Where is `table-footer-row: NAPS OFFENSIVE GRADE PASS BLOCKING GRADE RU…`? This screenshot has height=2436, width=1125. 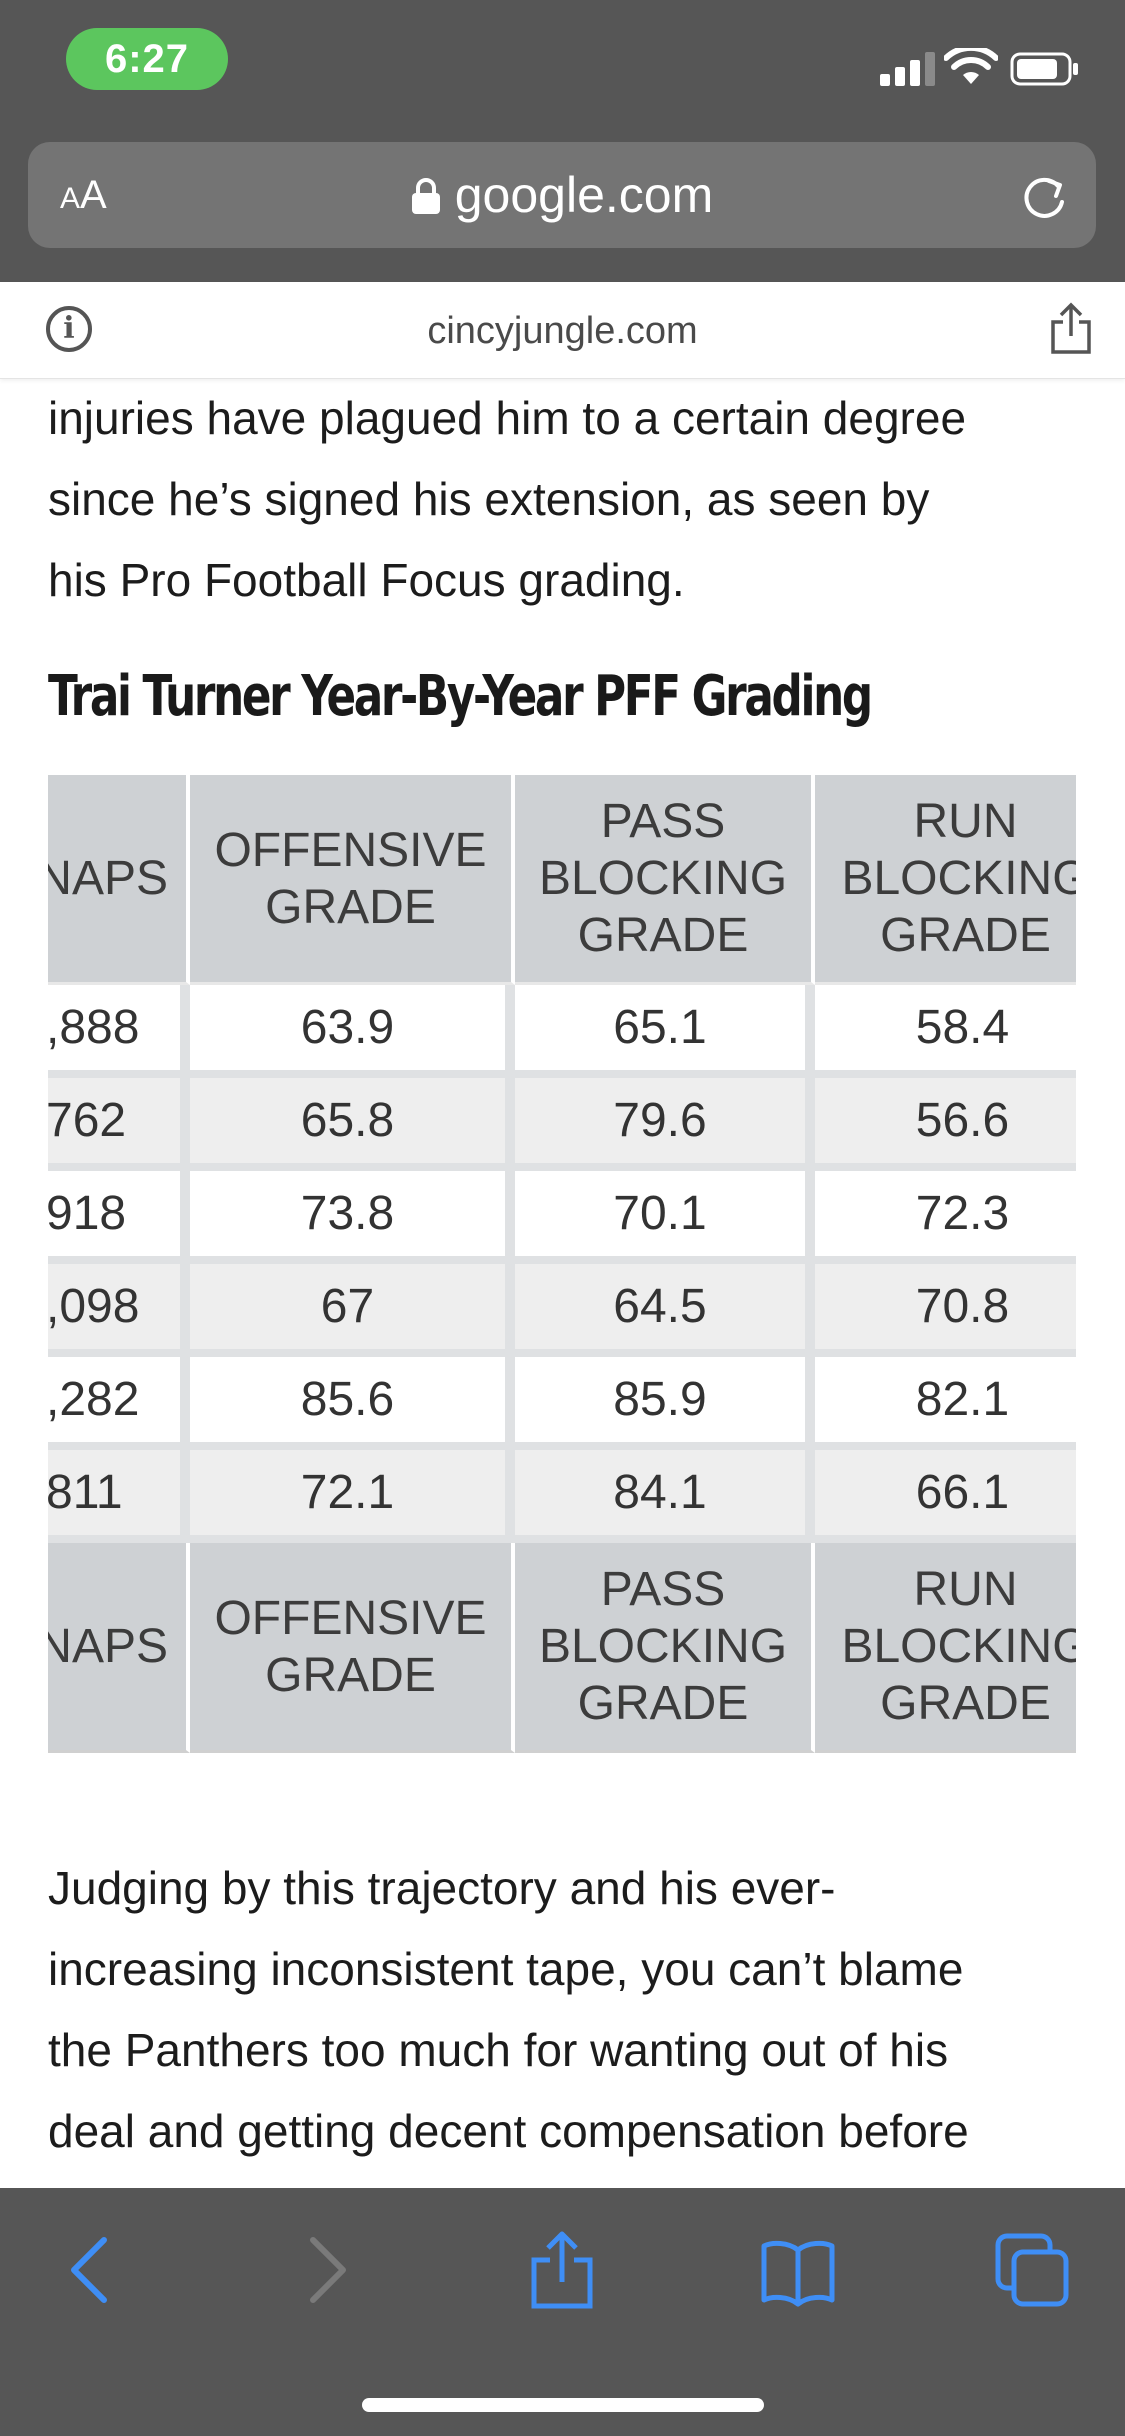
table-footer-row: NAPS OFFENSIVE GRADE PASS BLOCKING GRADE RU… is located at coordinates (562, 1648).